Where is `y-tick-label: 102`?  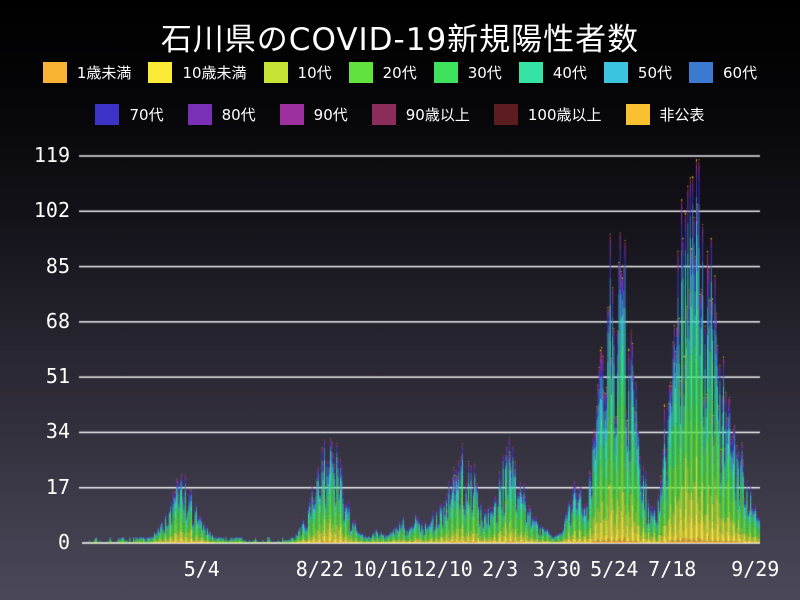
y-tick-label: 102 is located at coordinates (51, 210).